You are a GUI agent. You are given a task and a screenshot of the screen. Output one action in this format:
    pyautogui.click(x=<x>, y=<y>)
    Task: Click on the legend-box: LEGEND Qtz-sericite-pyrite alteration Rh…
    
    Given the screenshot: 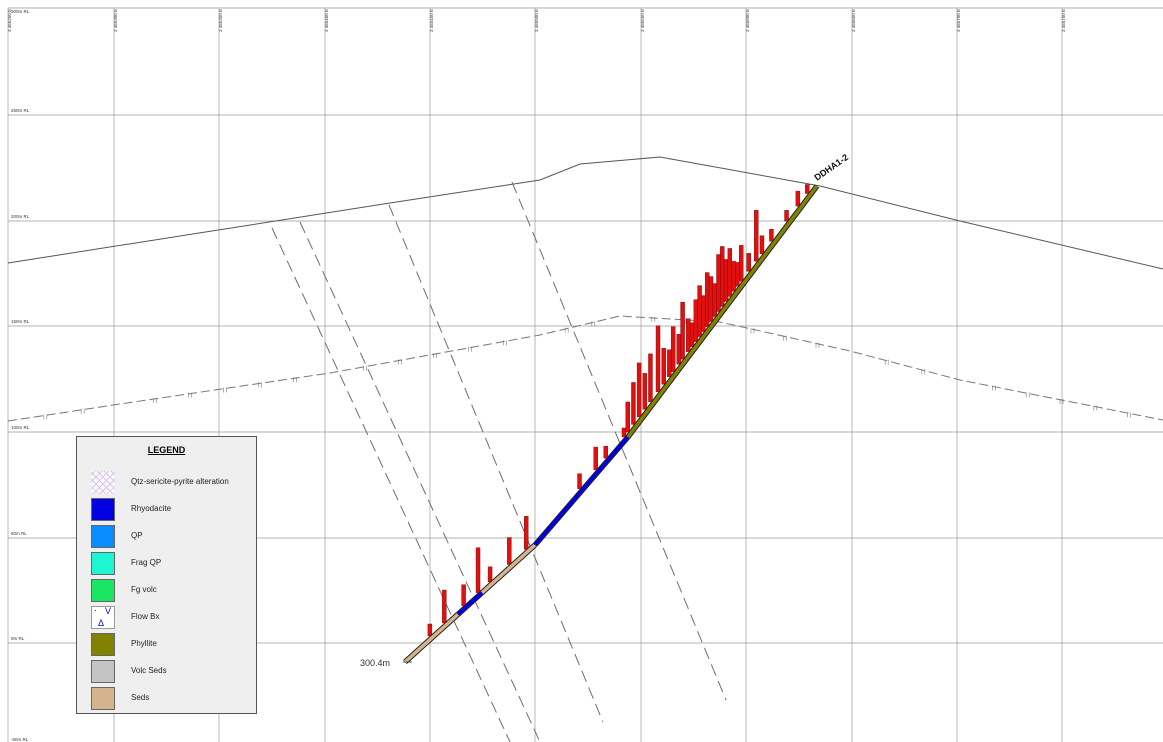 What is the action you would take?
    pyautogui.click(x=166, y=575)
    